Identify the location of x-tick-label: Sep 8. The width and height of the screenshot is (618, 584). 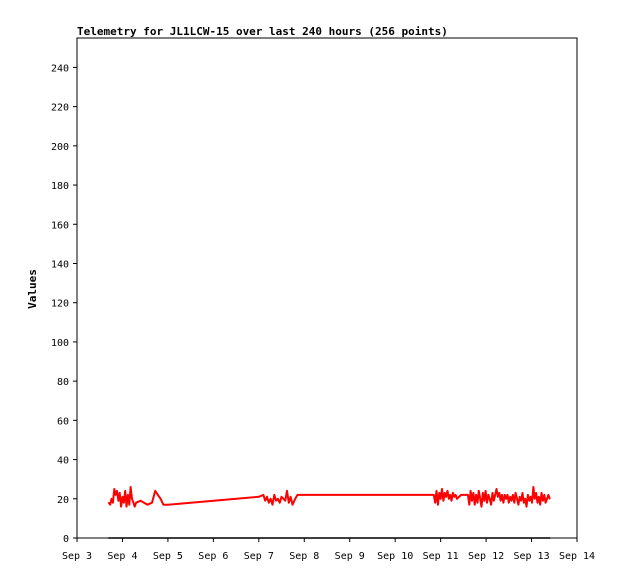
(304, 556).